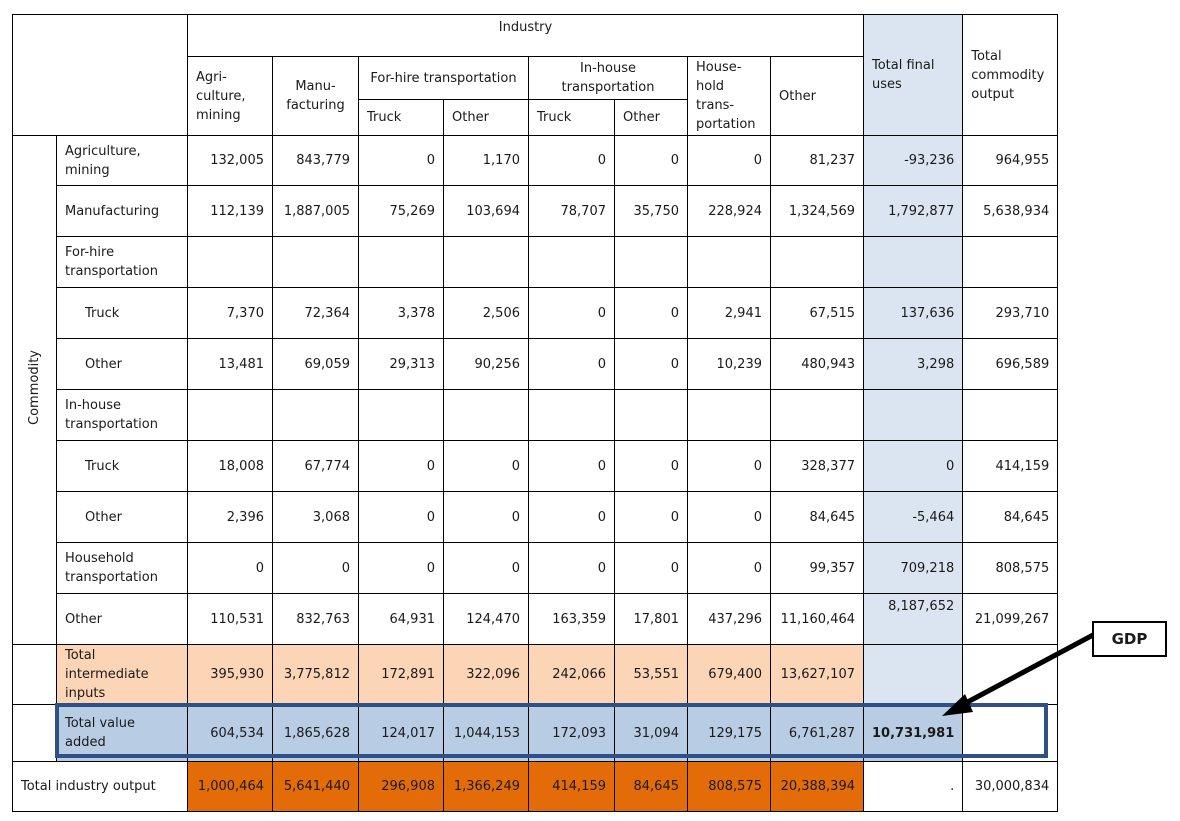 This screenshot has width=1180, height=821. Describe the element at coordinates (486, 619) in the screenshot. I see `value-cell: 124,470` at that location.